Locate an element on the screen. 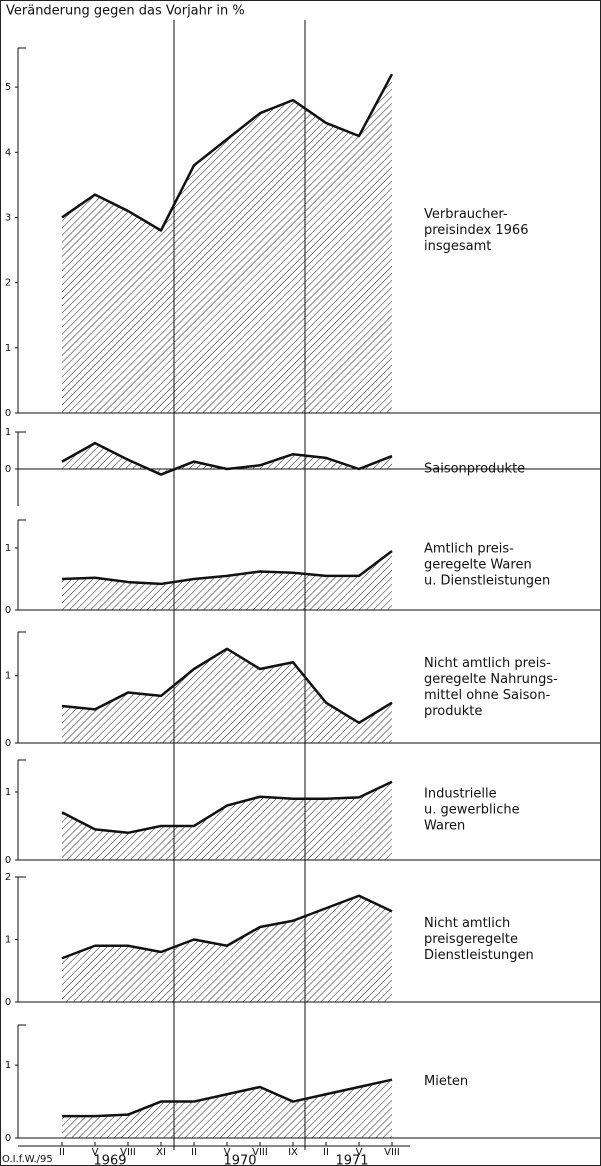 This screenshot has height=1166, width=601. panel-label: Waren is located at coordinates (444, 826).